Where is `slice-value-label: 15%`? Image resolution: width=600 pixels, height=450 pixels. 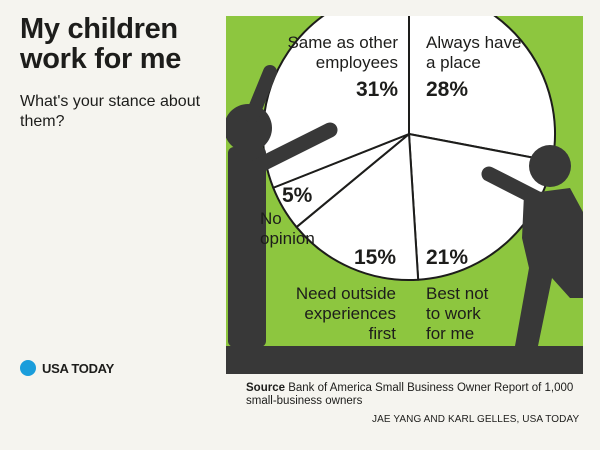 slice-value-label: 15% is located at coordinates (375, 257).